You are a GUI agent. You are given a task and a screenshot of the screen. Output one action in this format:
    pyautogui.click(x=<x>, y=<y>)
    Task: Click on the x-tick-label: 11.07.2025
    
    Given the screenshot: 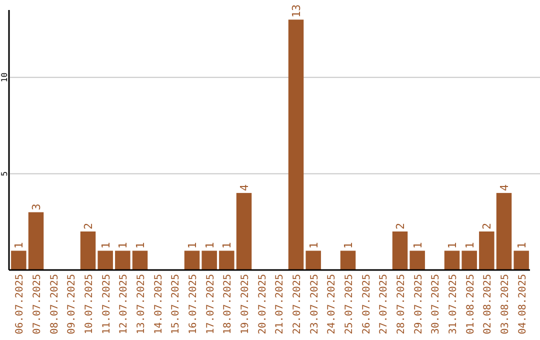 What is the action you would take?
    pyautogui.click(x=106, y=304)
    